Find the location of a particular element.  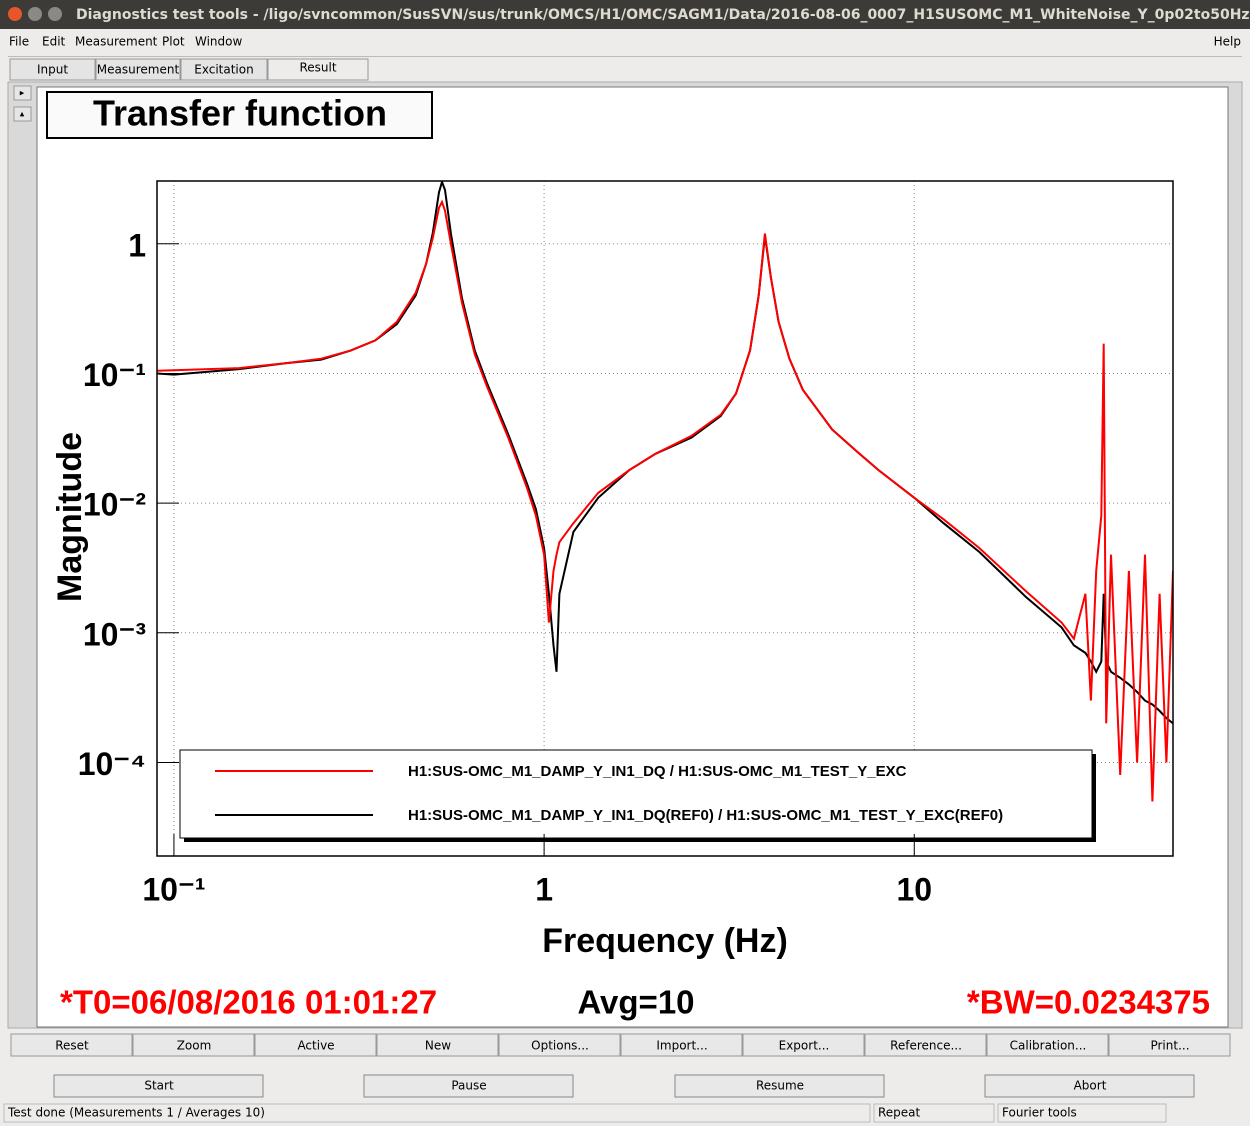

status-text: Repeat is located at coordinates (899, 1113).